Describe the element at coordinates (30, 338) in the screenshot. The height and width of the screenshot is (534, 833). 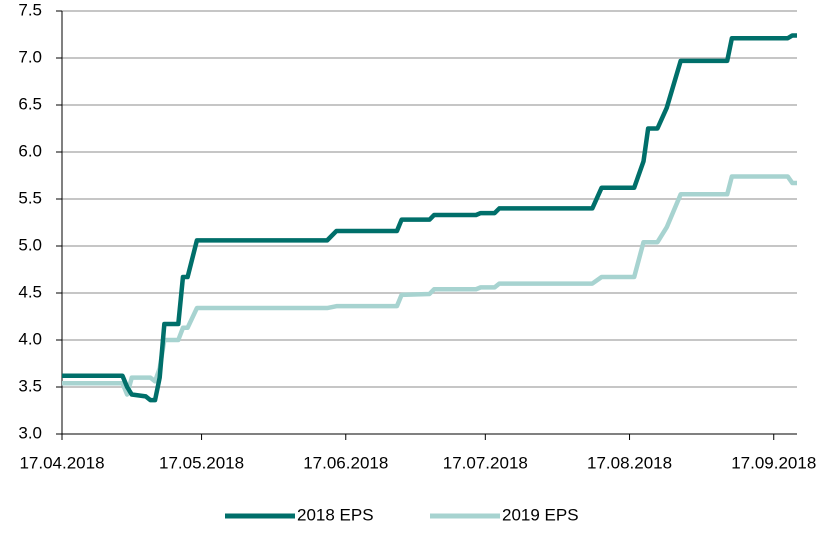
I see `y-tick-label: 4.0` at that location.